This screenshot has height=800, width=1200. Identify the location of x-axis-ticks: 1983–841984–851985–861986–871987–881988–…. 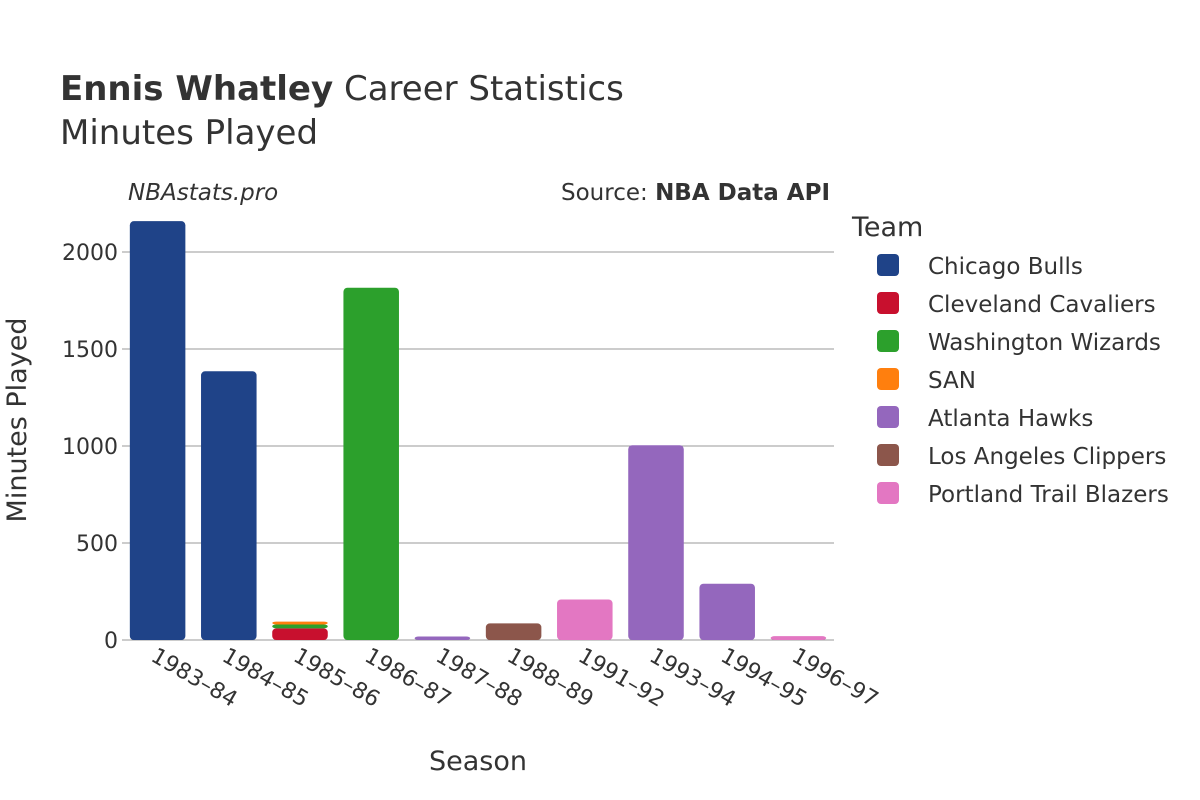
(515, 678).